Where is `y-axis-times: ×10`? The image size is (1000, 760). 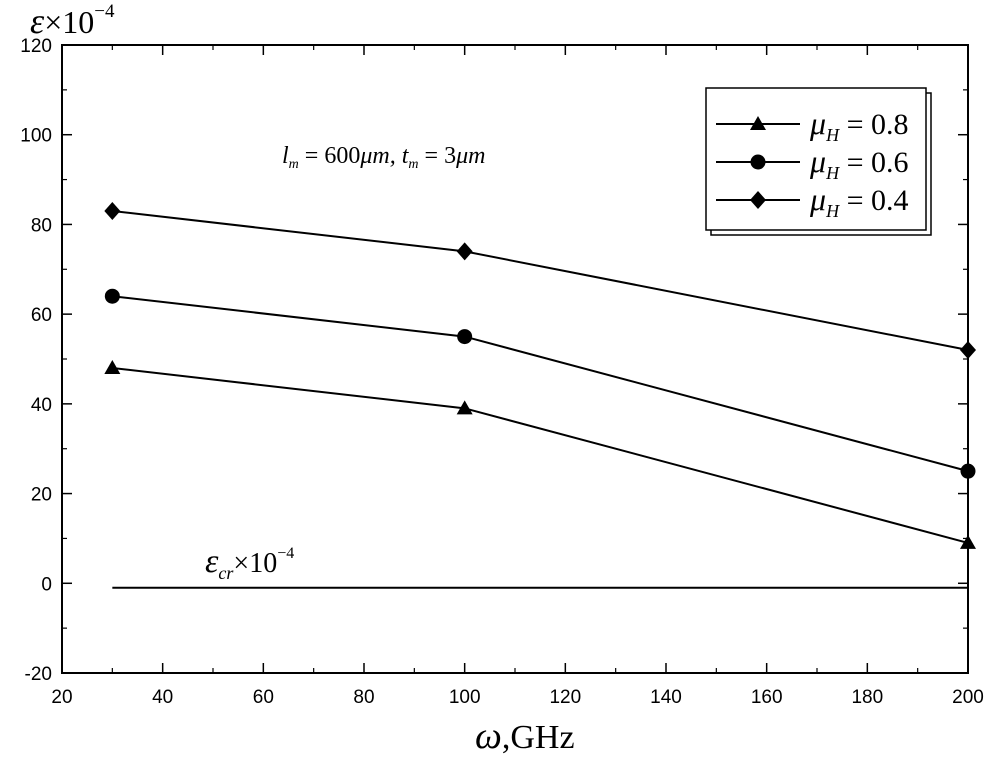 y-axis-times: ×10 is located at coordinates (69, 22).